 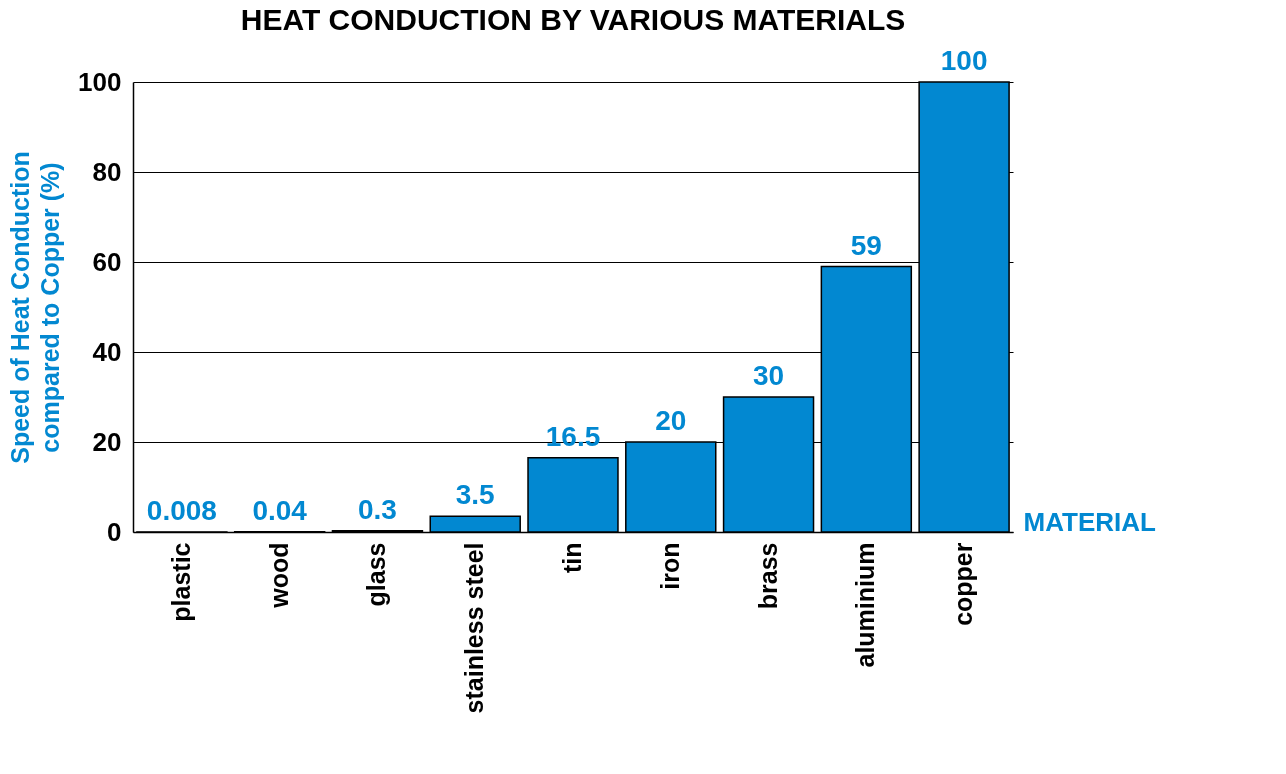 What do you see at coordinates (278, 575) in the screenshot?
I see `x-tick-label: wood` at bounding box center [278, 575].